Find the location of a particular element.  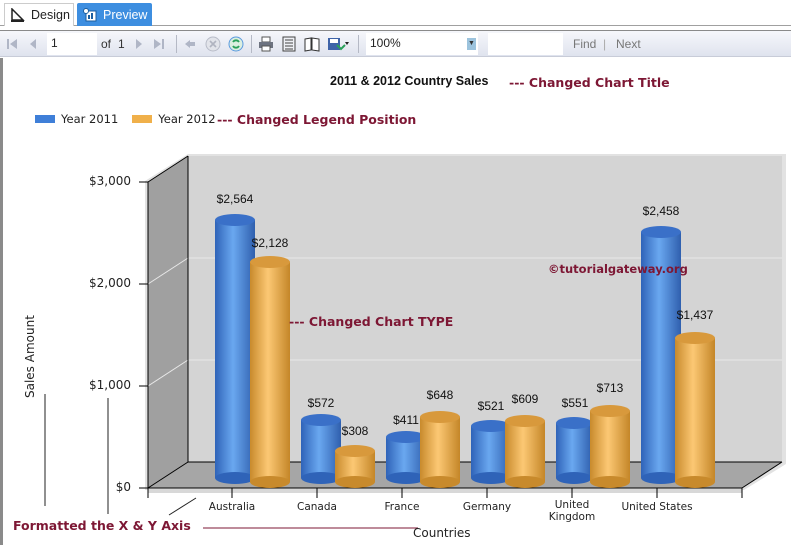

report-toolbar: 1 of 1 100% ▼ Find | Next is located at coordinates (395, 43).